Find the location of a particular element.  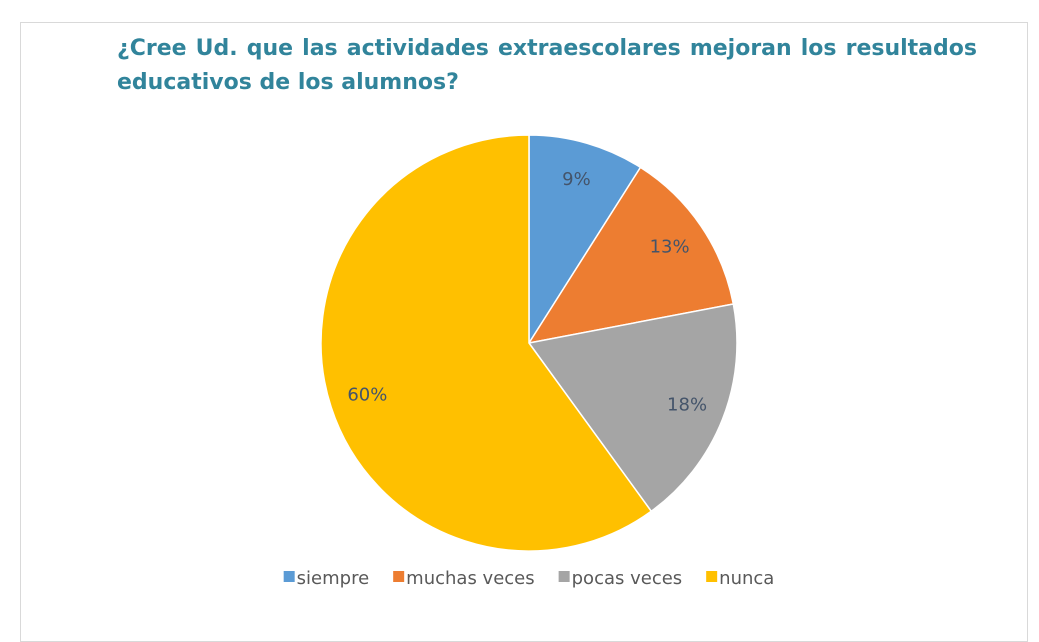

legend-label: siempre is located at coordinates (333, 578).